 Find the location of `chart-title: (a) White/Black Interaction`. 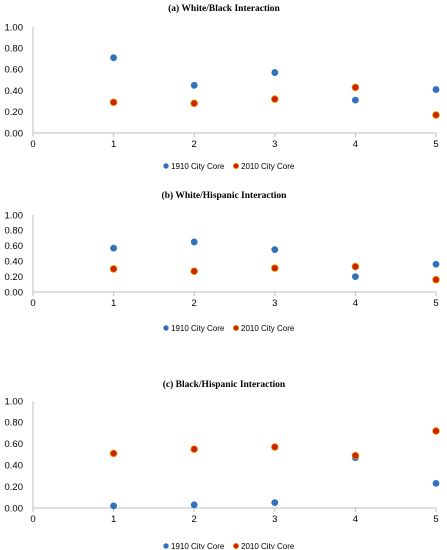

chart-title: (a) White/Black Interaction is located at coordinates (224, 8).